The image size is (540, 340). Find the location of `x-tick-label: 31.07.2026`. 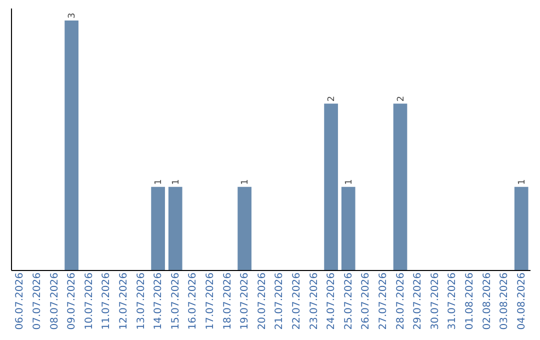

x-tick-label: 31.07.2026 is located at coordinates (452, 301).